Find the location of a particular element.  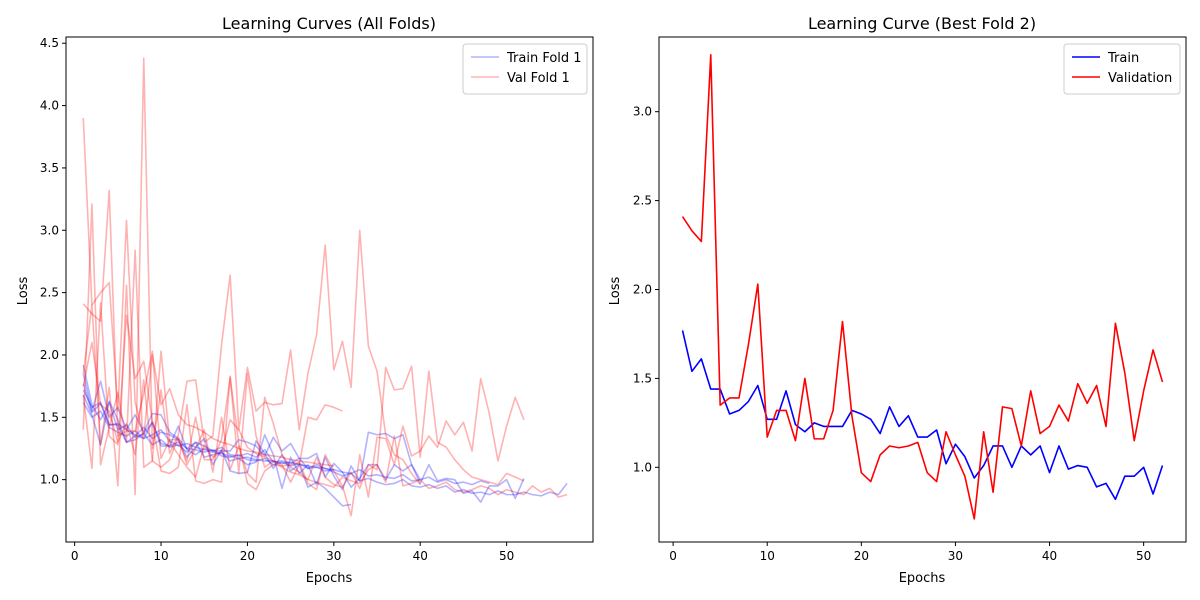

chart-title: Learning Curve (Best Fold 2) is located at coordinates (922, 23).